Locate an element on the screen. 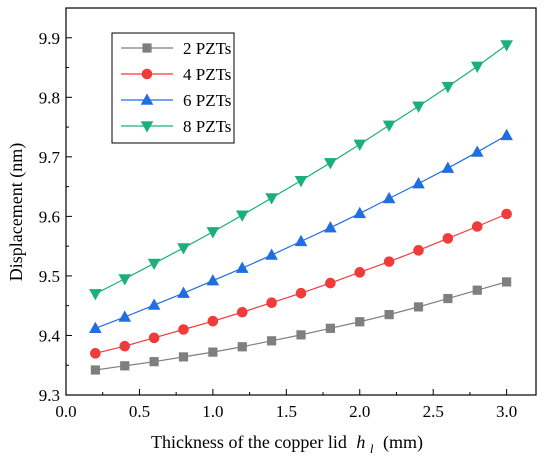  legend-label: 6 PZTs is located at coordinates (207, 100).